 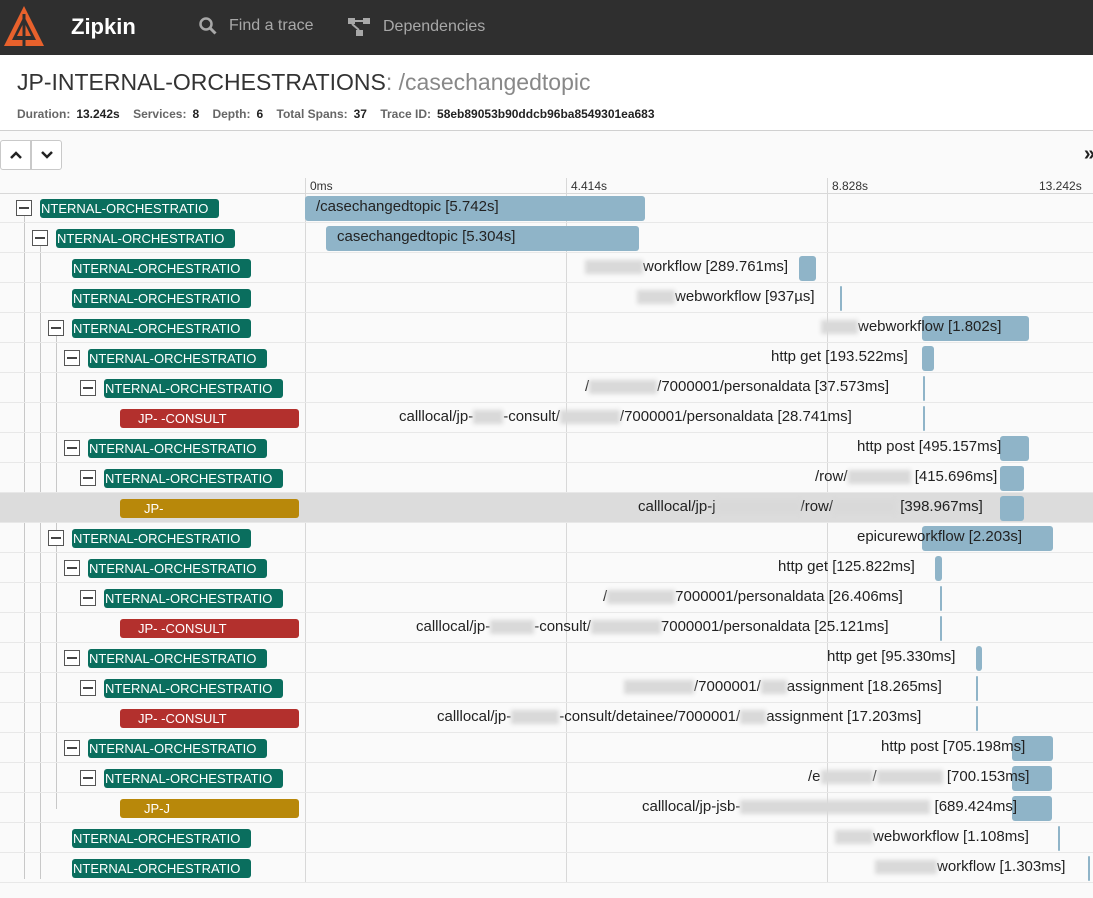 I want to click on nav-dependencies: Dependencies, so click(x=416, y=27).